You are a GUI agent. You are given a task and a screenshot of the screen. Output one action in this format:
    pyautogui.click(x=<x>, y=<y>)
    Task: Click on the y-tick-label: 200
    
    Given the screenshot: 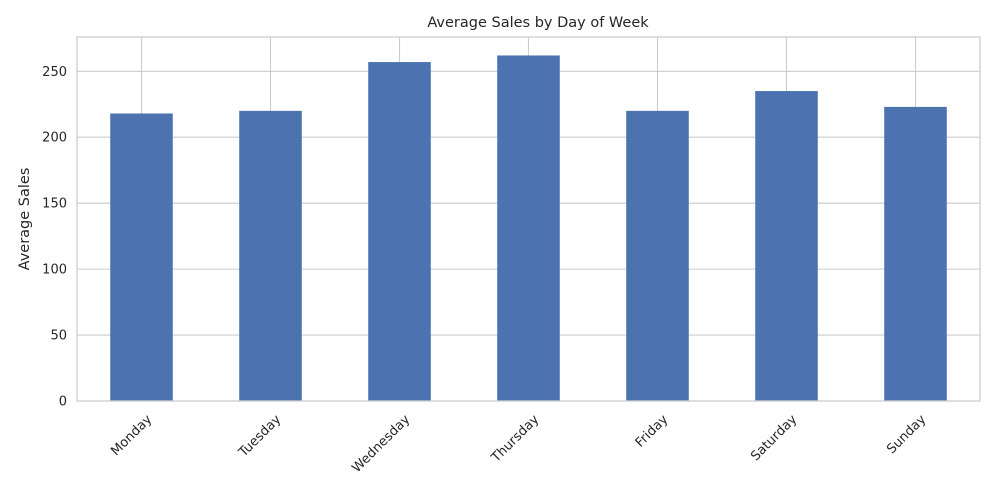 What is the action you would take?
    pyautogui.click(x=54, y=138)
    